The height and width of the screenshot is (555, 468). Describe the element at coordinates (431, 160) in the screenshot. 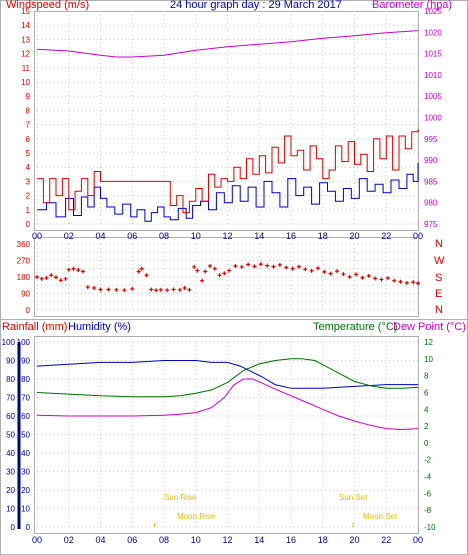

I see `barometer-tick-label: 990` at that location.